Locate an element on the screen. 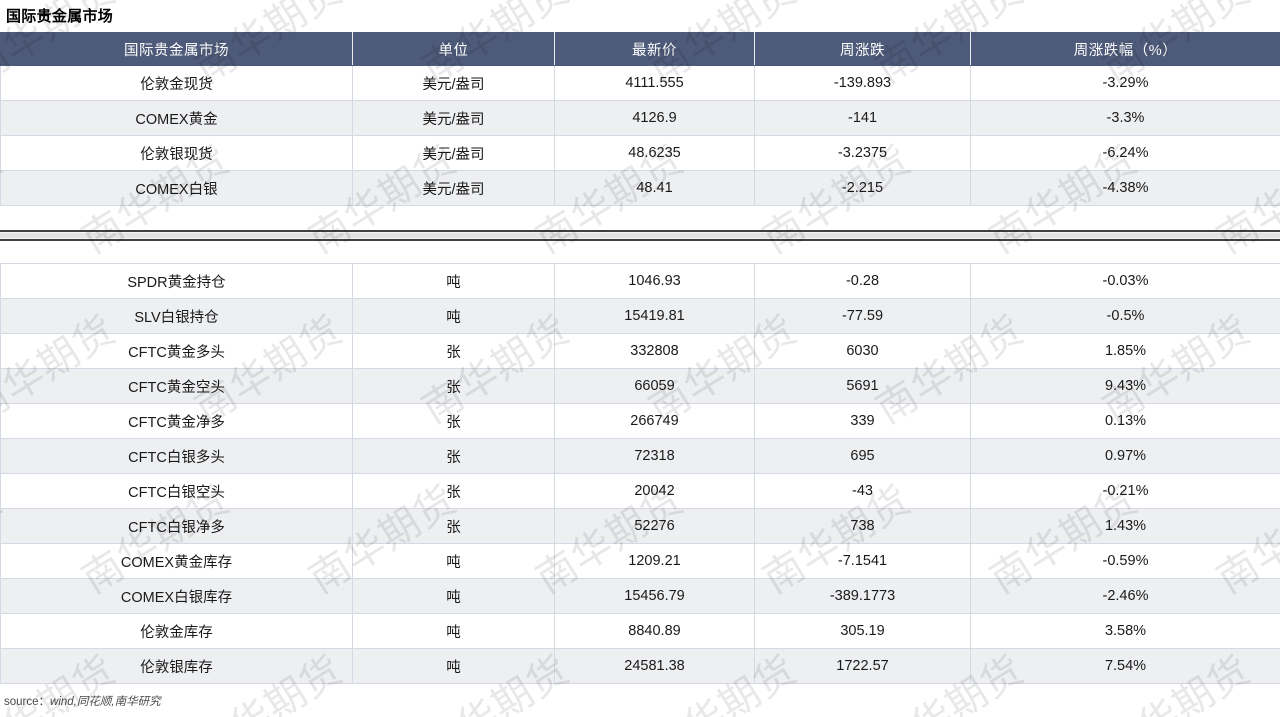  cell-name: COMEX黄金库存 is located at coordinates (176, 561).